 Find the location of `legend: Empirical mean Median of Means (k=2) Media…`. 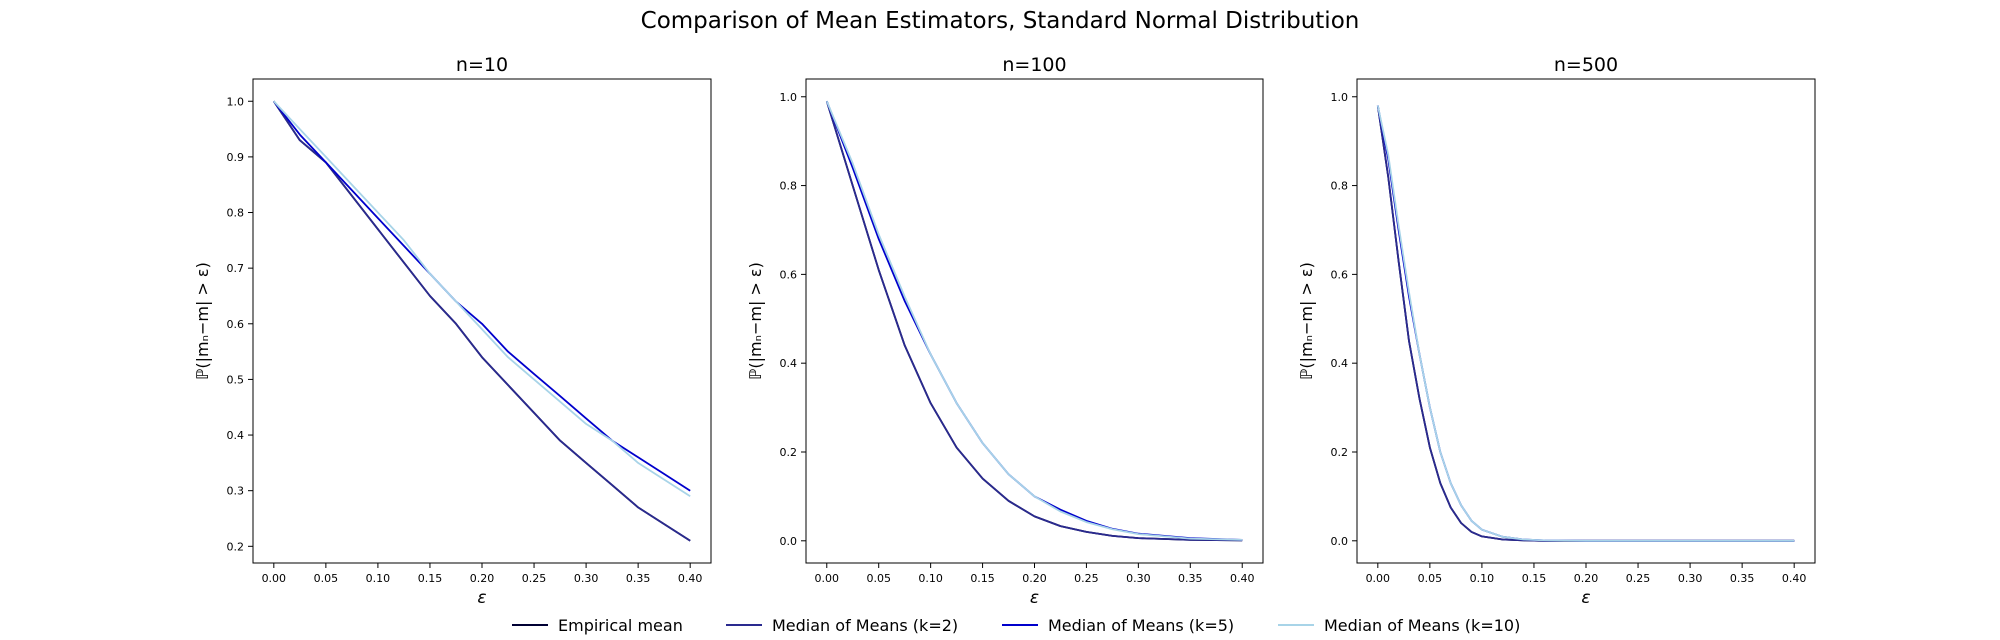

legend: Empirical mean Median of Means (k=2) Media… is located at coordinates (1000, 625).